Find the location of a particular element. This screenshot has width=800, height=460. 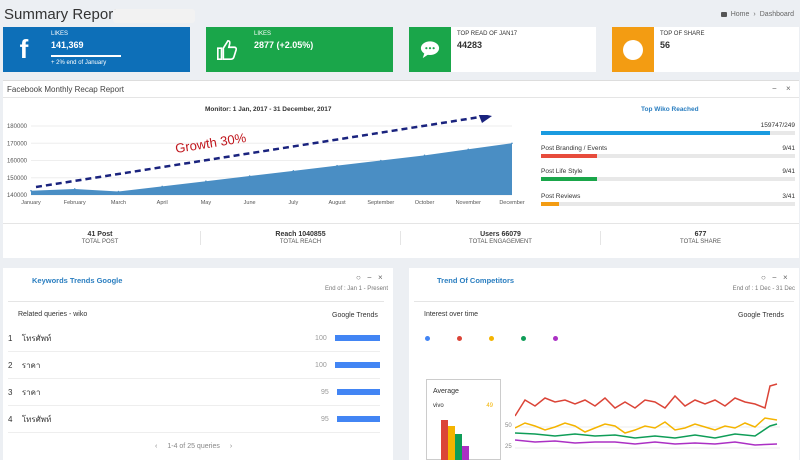

stat-box-likes: LIKES 2877 (+2.05%) is located at coordinates (299, 49).